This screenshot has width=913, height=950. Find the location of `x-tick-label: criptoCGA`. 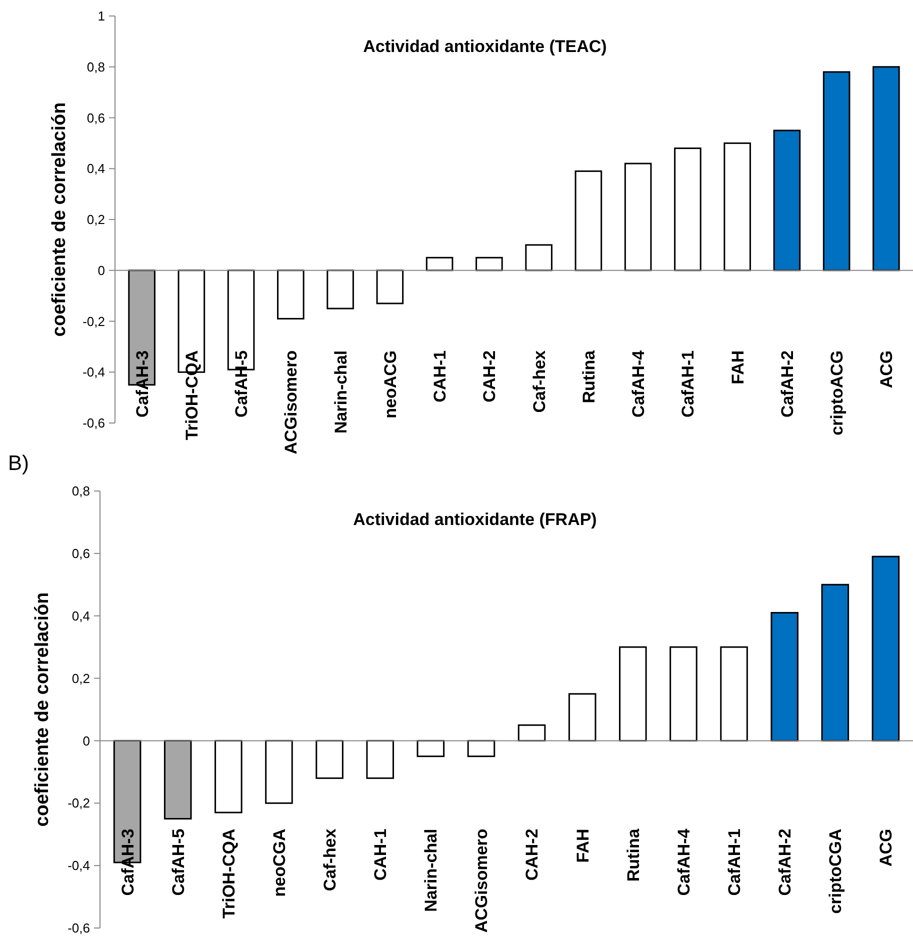

x-tick-label: criptoCGA is located at coordinates (836, 871).